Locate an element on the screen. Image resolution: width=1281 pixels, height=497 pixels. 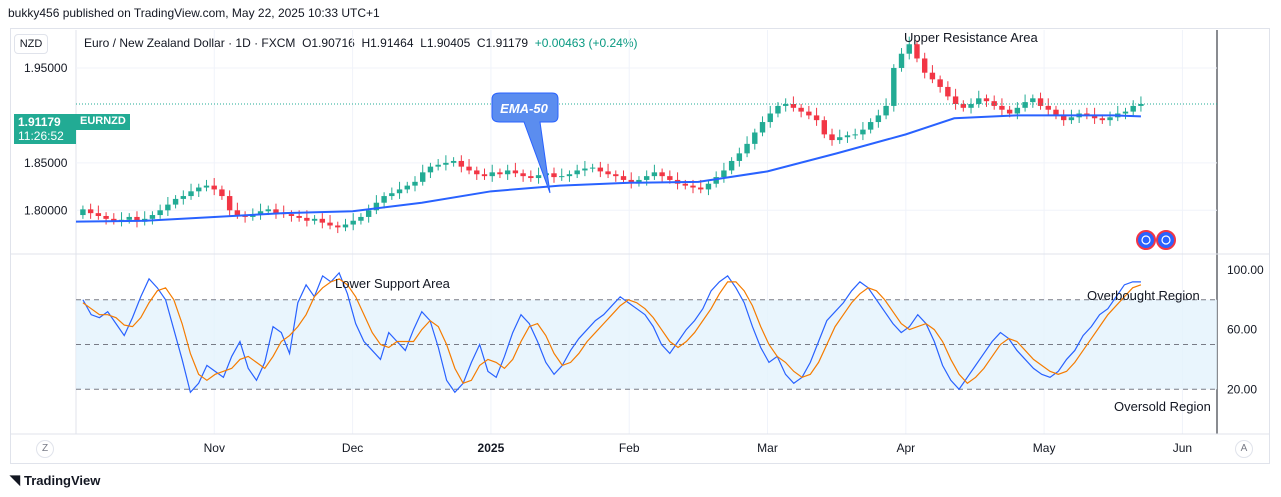
x-tick-label: 2025 is located at coordinates (491, 448).